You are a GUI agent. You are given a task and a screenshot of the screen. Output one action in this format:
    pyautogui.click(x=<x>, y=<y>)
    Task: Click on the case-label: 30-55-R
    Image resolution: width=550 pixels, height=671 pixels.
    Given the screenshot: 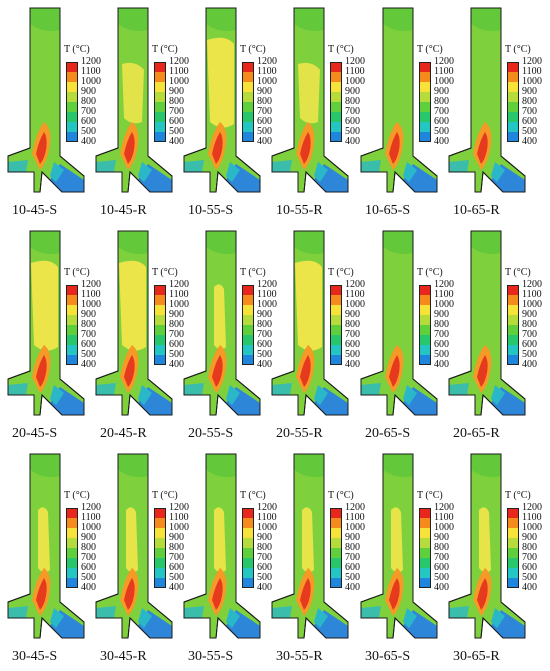 What is the action you would take?
    pyautogui.click(x=299, y=656)
    